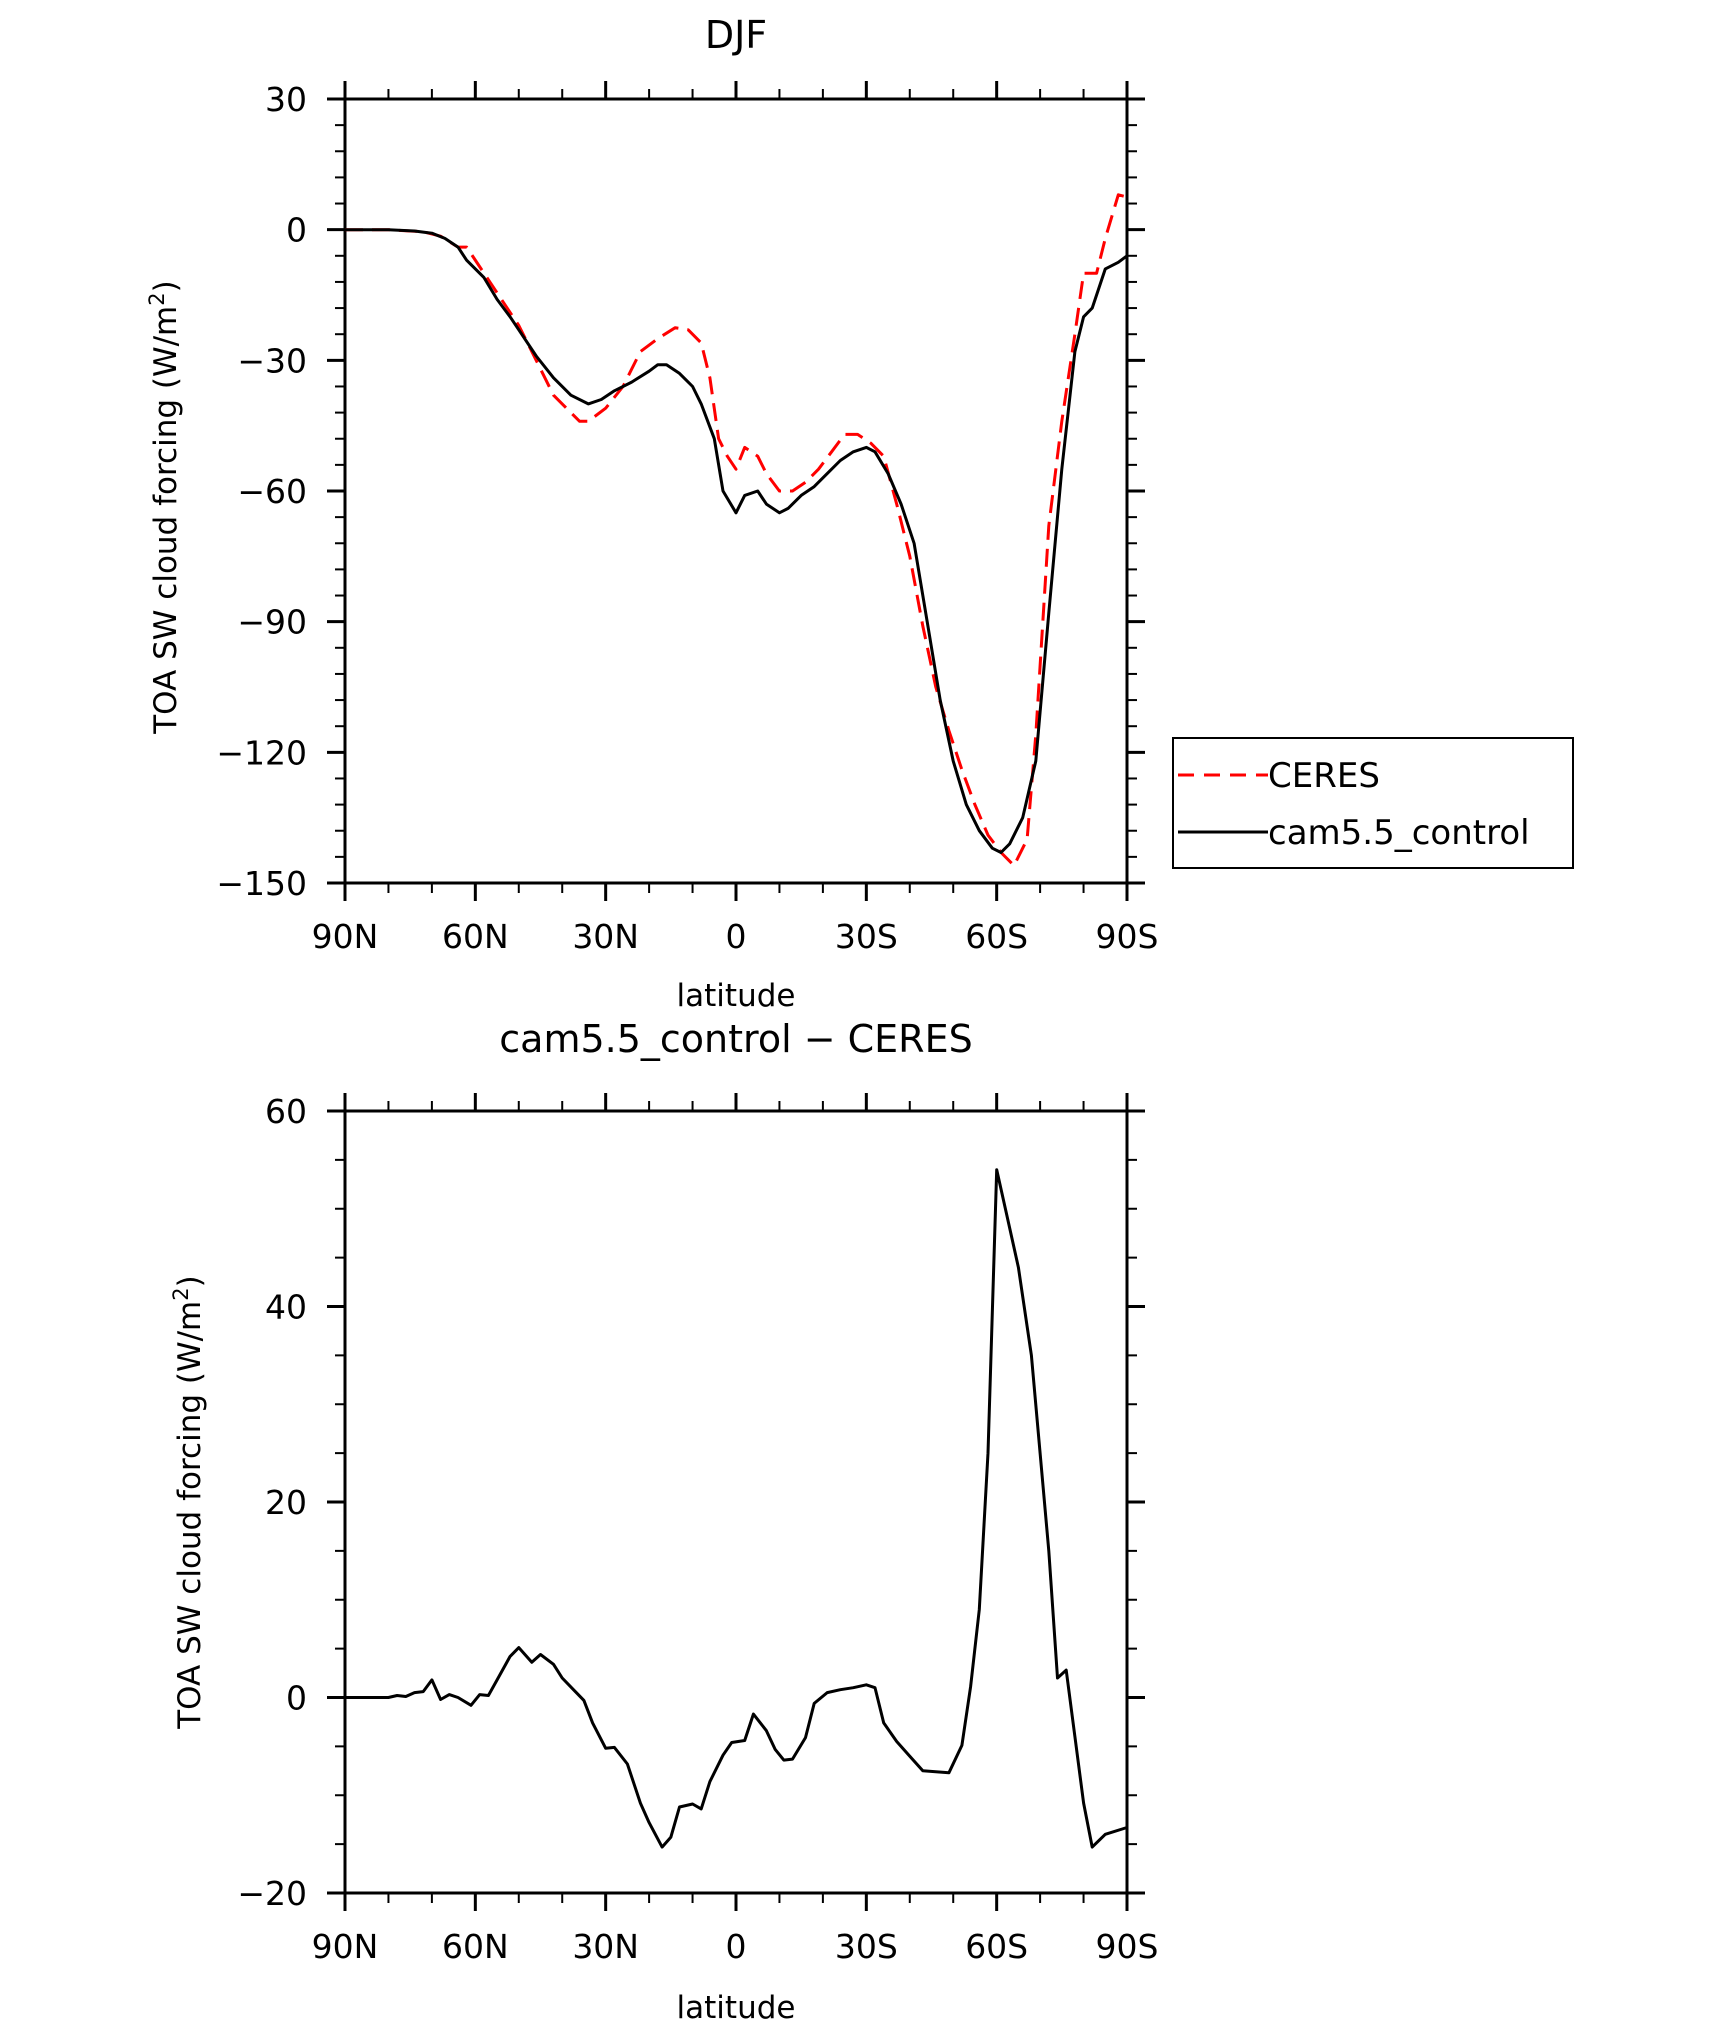 Image resolution: width=1710 pixels, height=2021 pixels. Describe the element at coordinates (190, 1281) in the screenshot. I see `bottom-chart-ylabel-close: )` at that location.